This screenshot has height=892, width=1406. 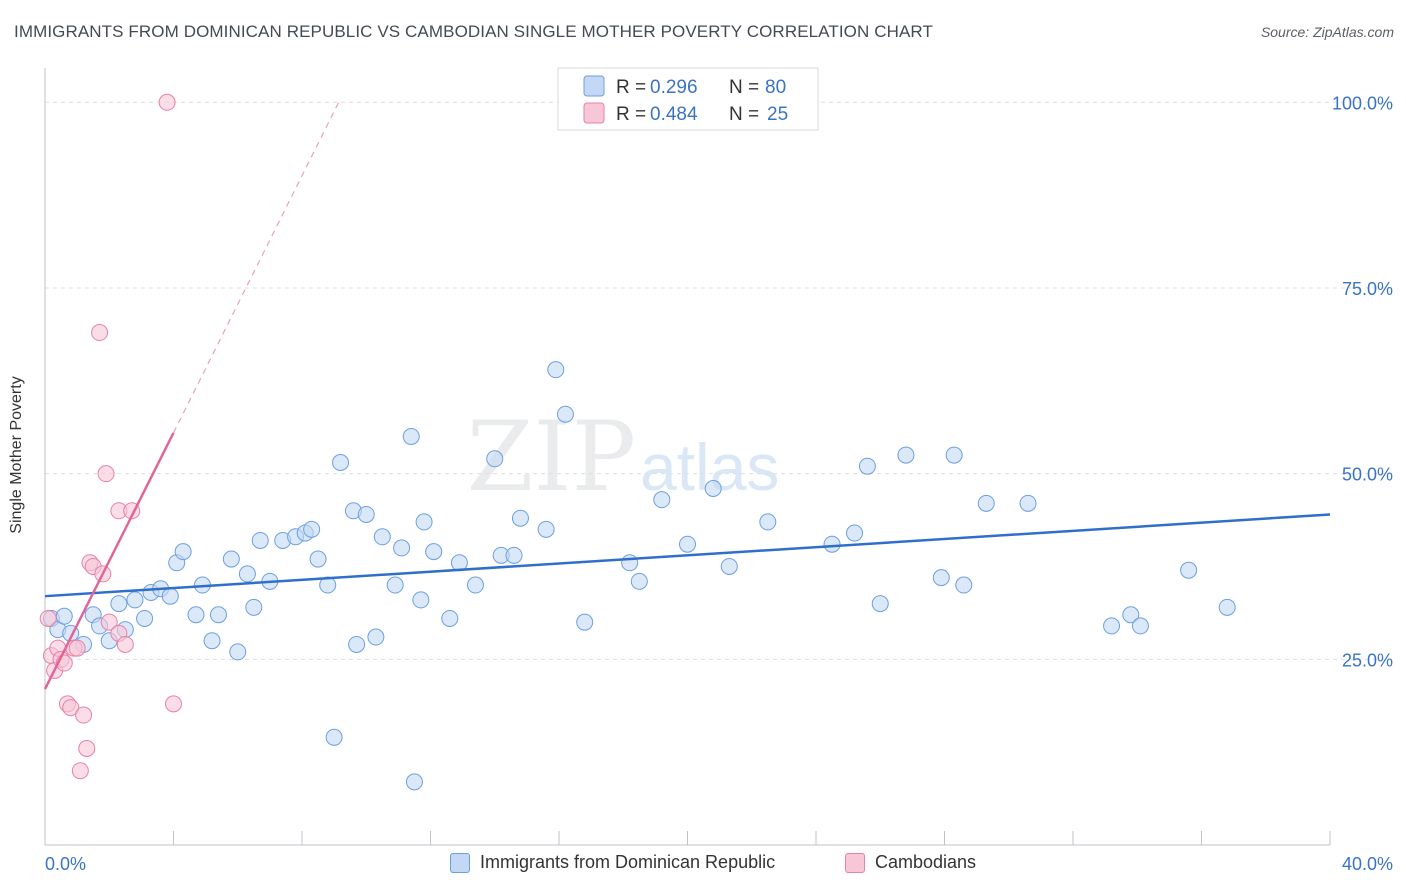 I want to click on y-tick-label: 100.0%, so click(x=1362, y=103).